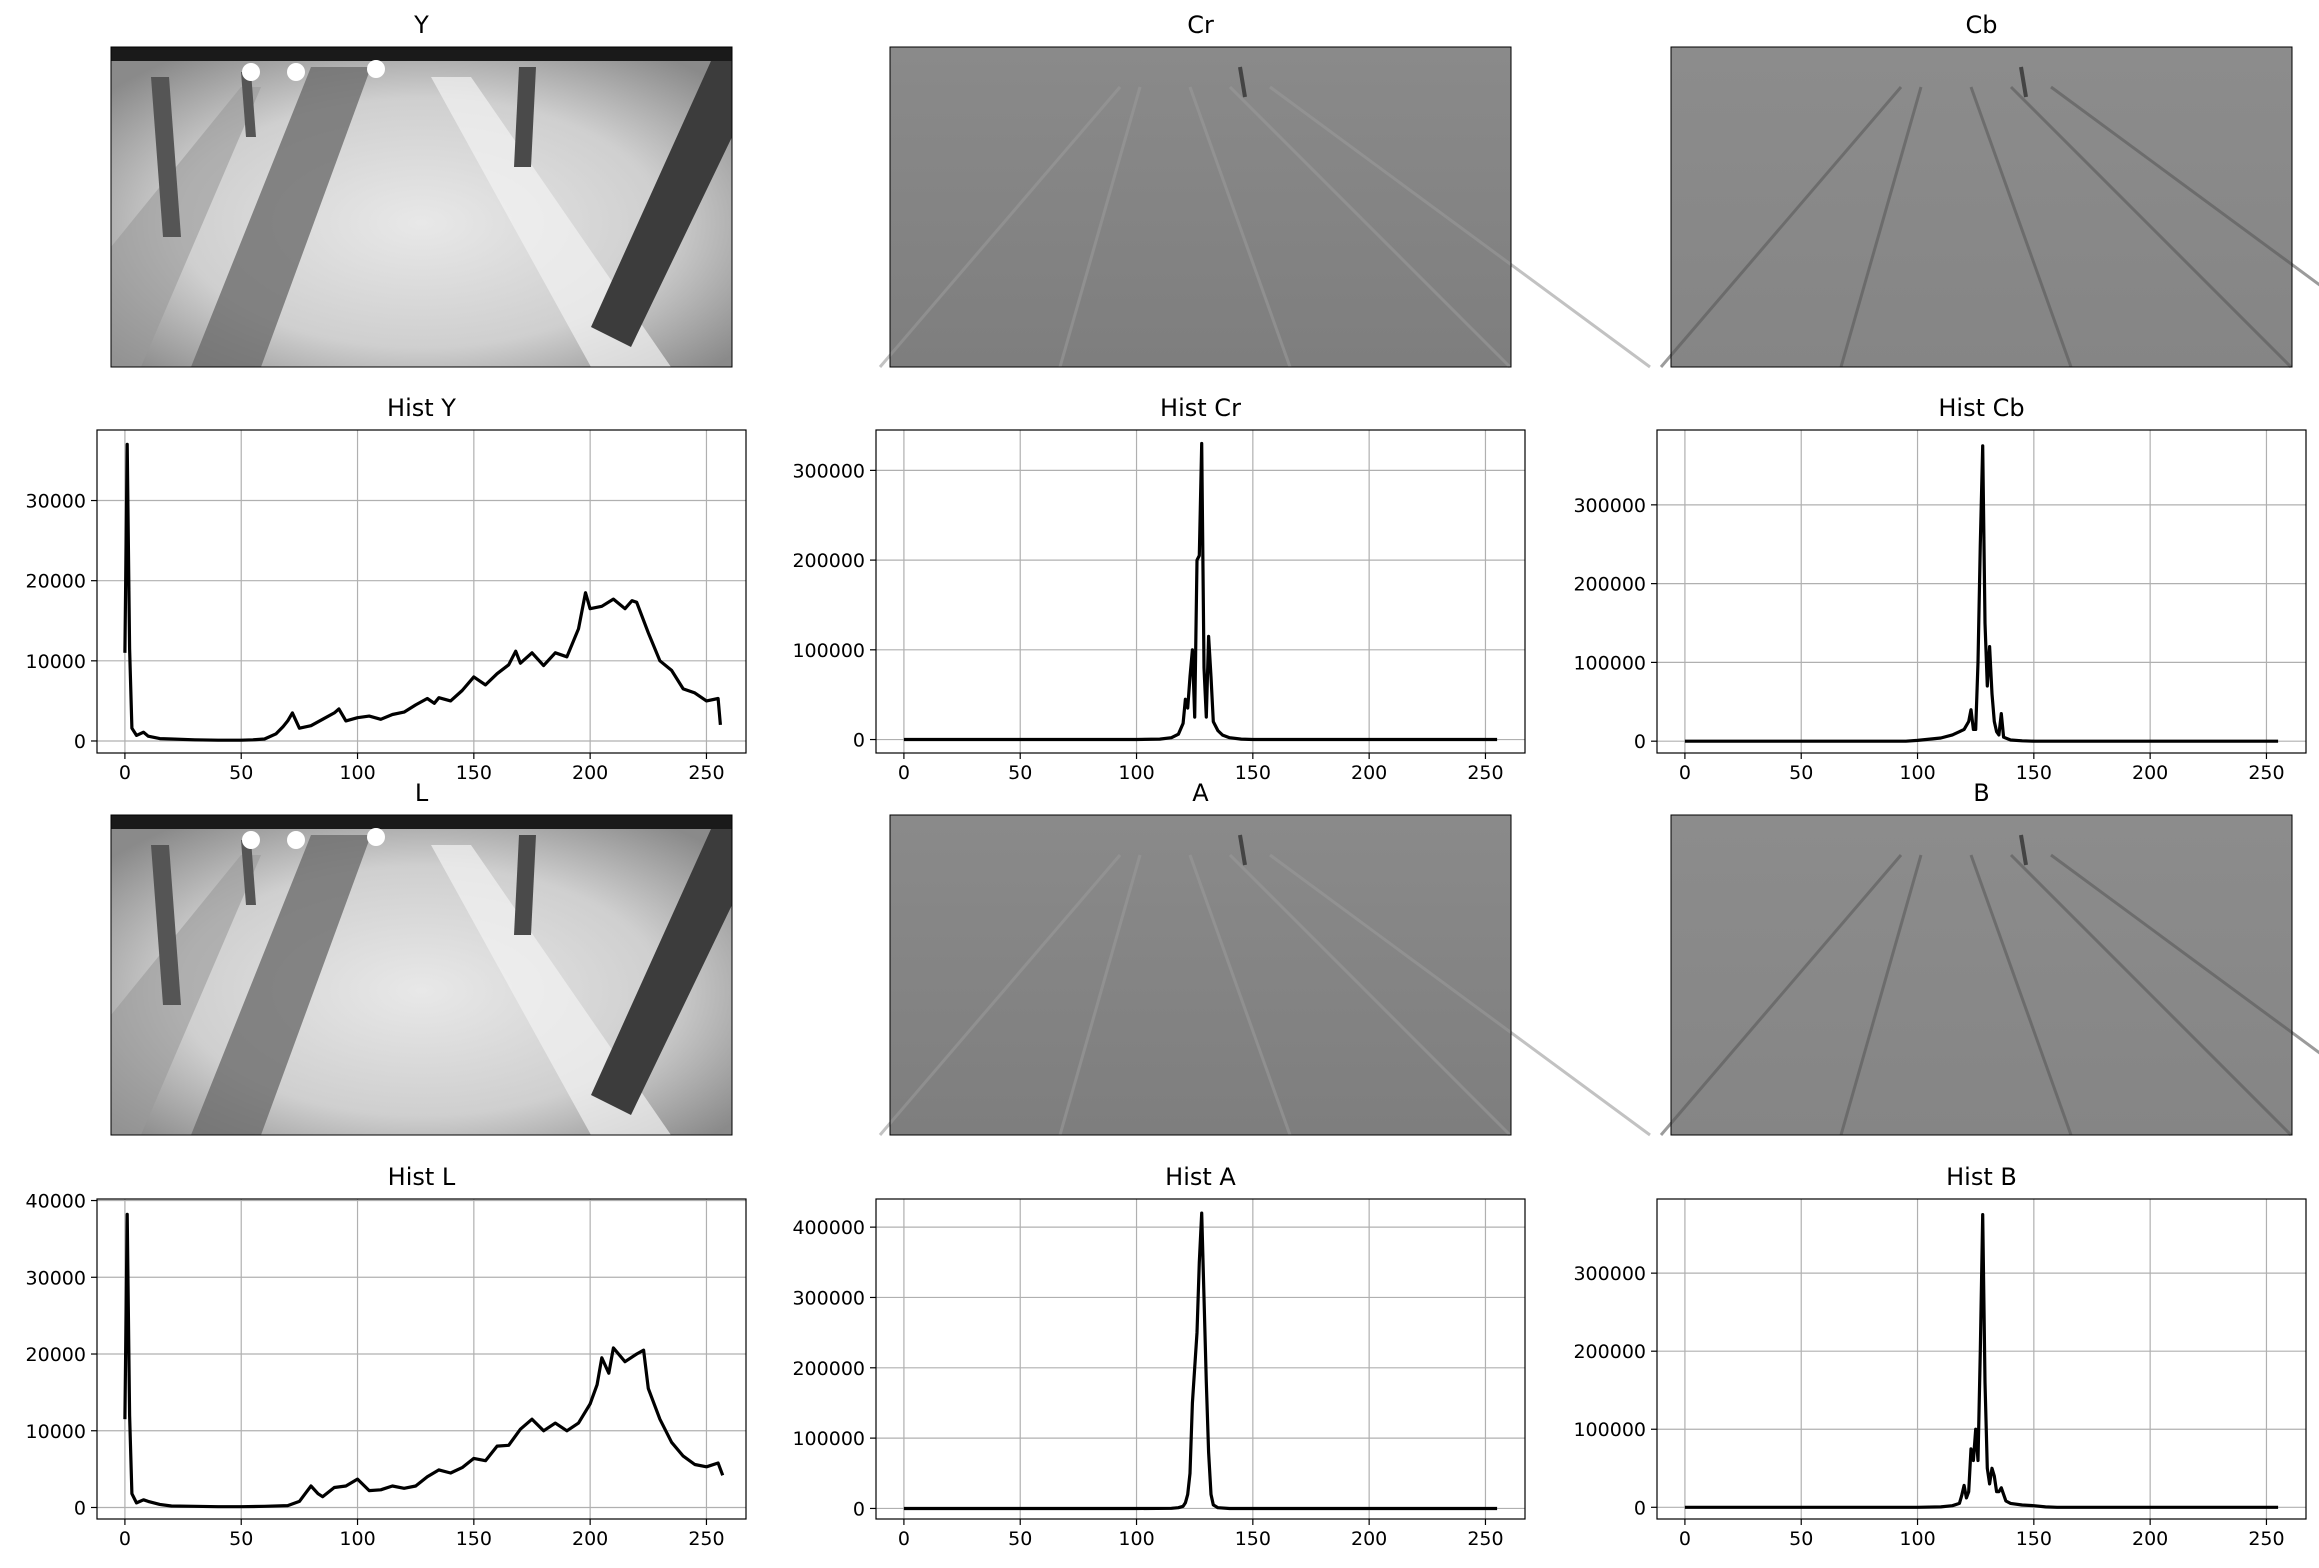 This screenshot has width=2319, height=1568. What do you see at coordinates (1982, 25) in the screenshot?
I see `image-title: Cb` at bounding box center [1982, 25].